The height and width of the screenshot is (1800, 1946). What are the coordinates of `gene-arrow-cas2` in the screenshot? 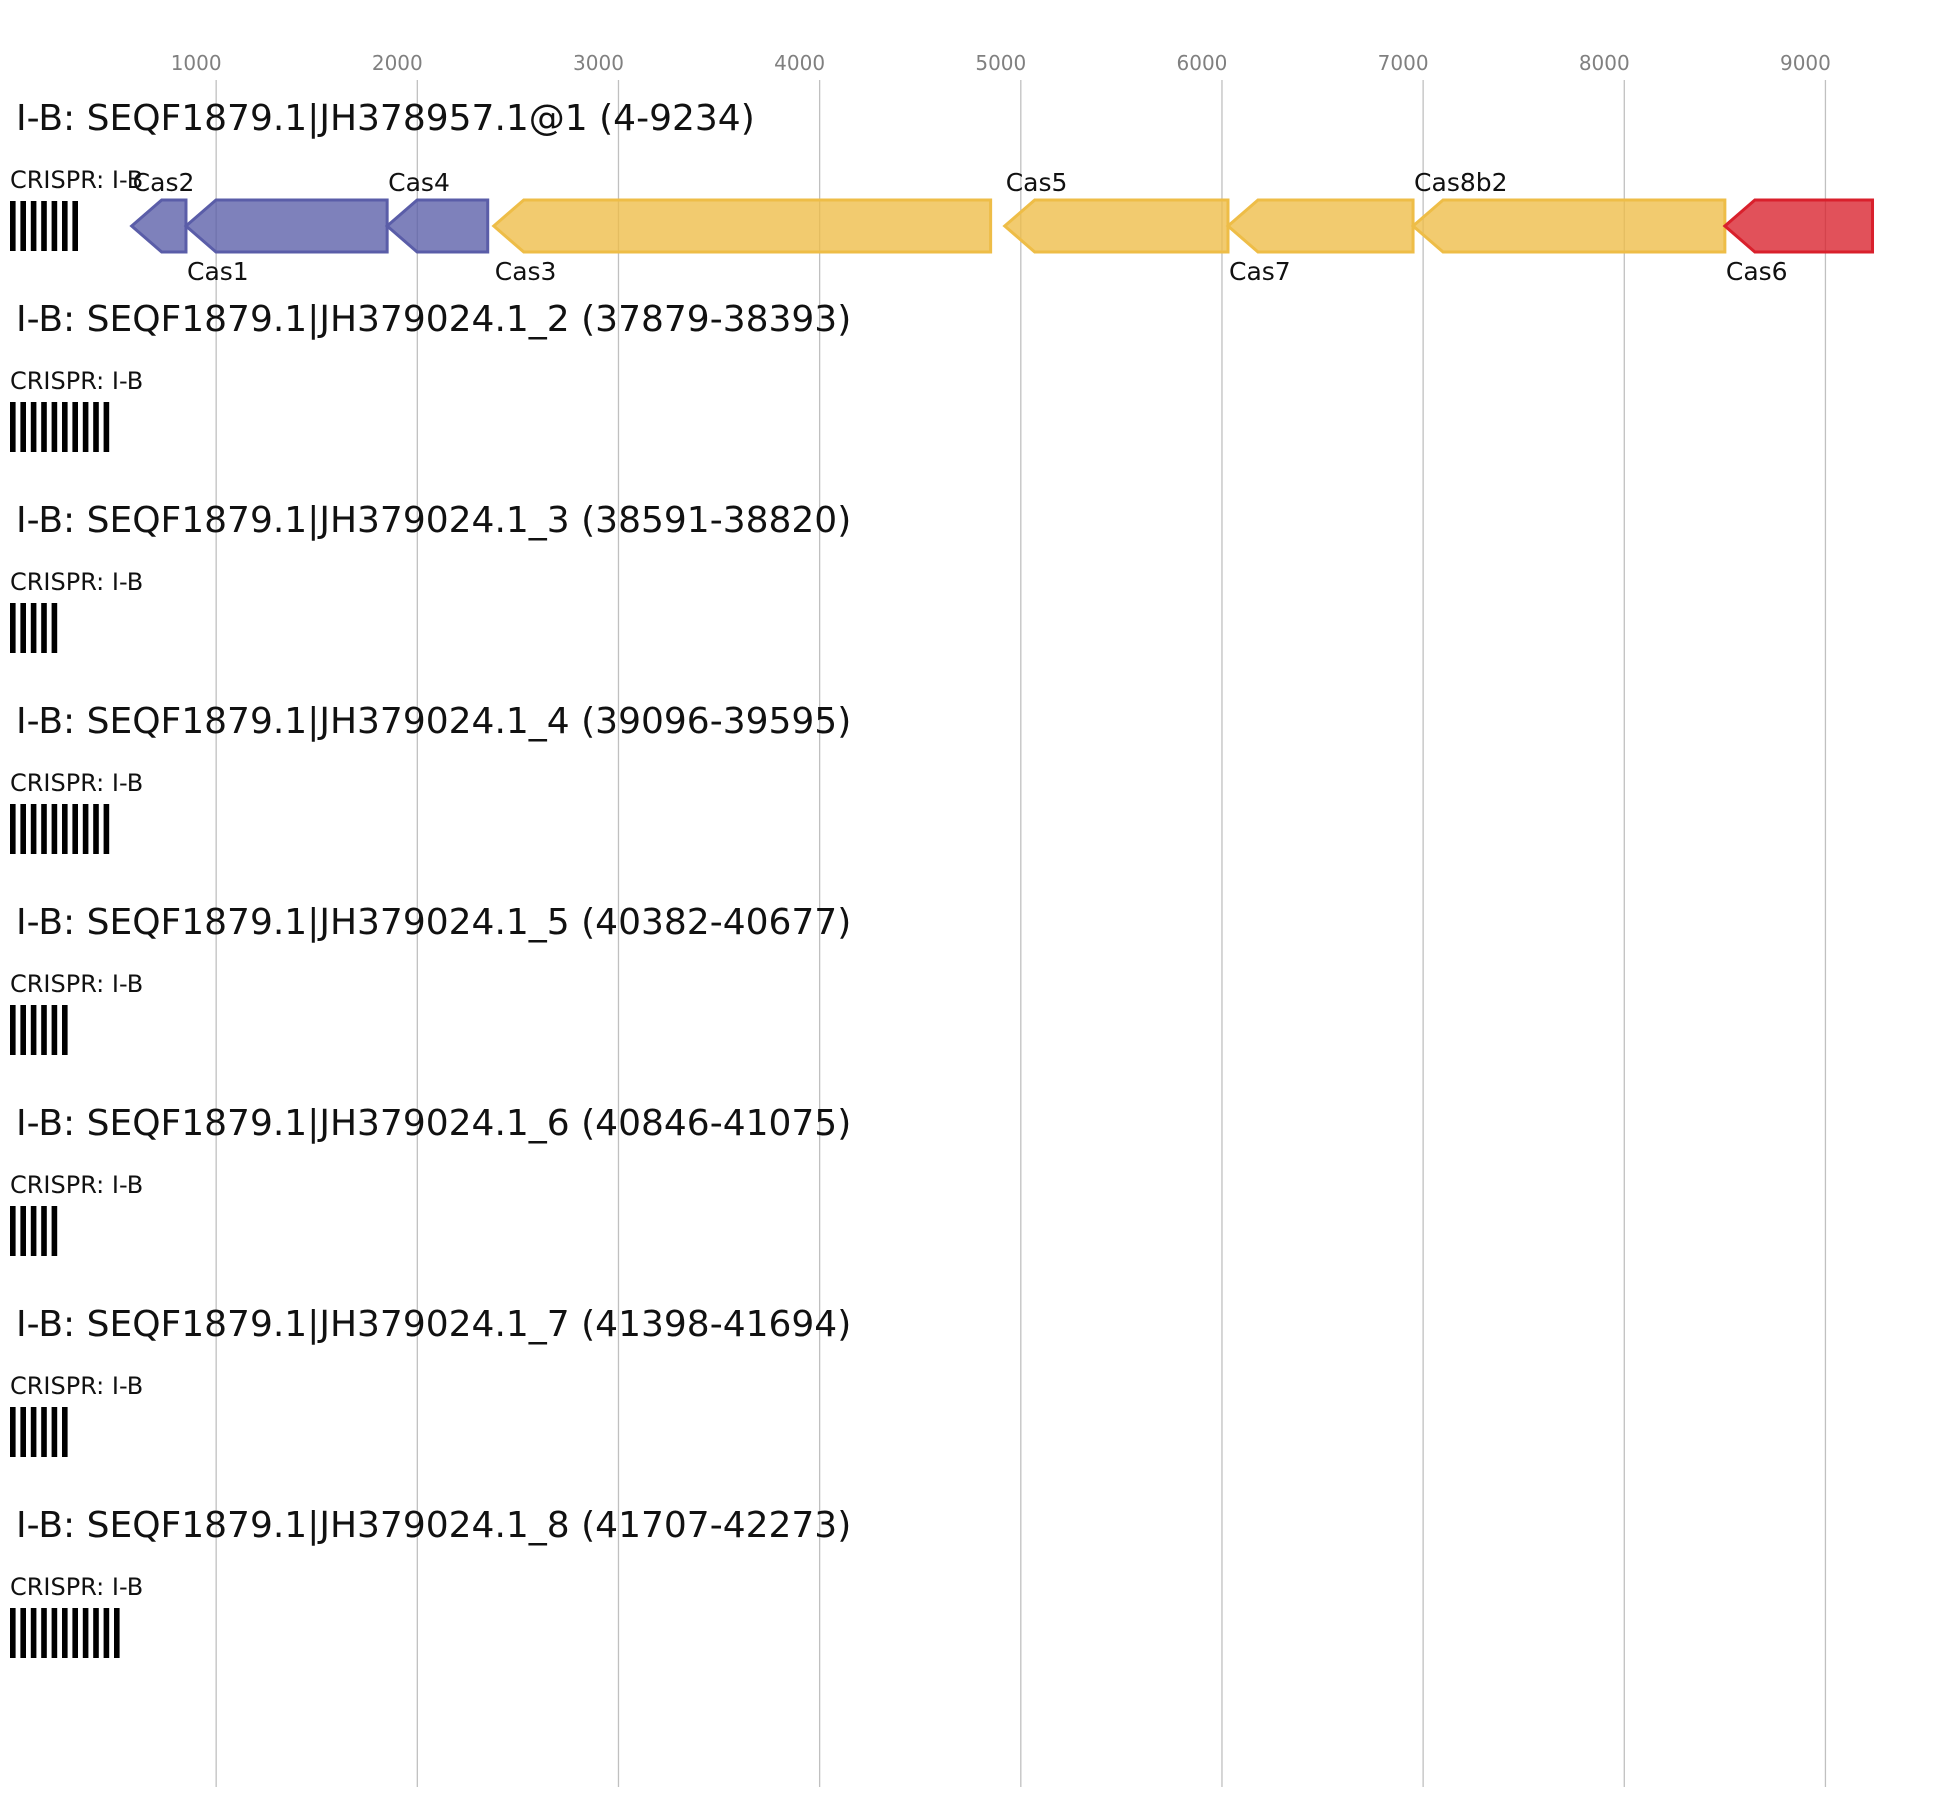 It's located at (158, 226).